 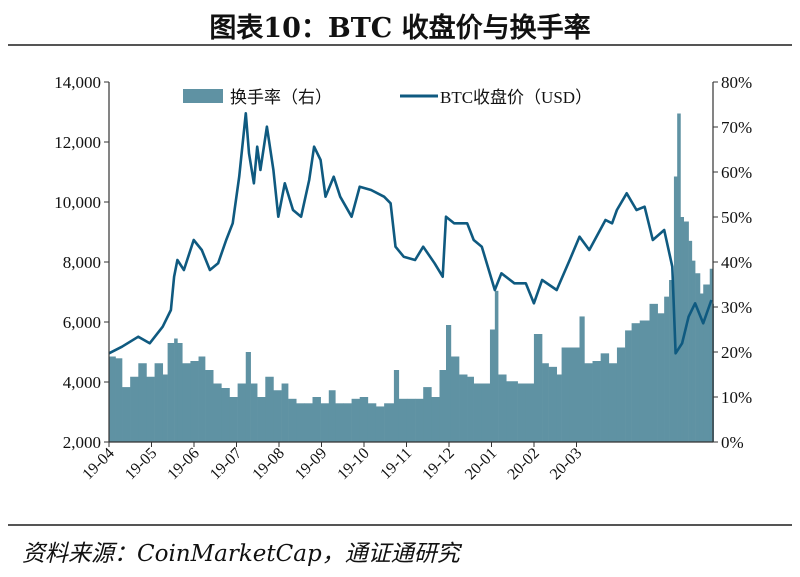 I want to click on x-tick-label: 20-02, so click(x=523, y=464).